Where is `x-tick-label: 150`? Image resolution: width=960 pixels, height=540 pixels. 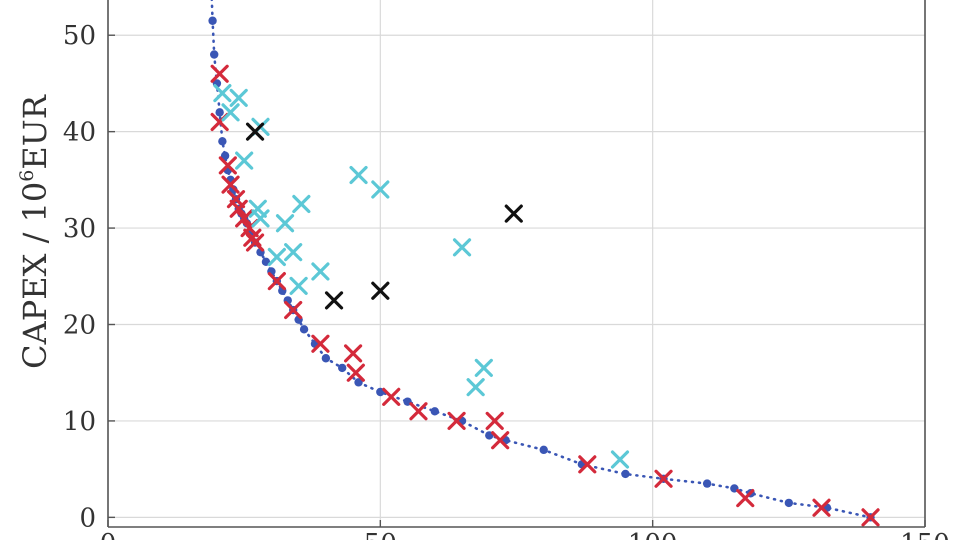
x-tick-label: 150 is located at coordinates (925, 534).